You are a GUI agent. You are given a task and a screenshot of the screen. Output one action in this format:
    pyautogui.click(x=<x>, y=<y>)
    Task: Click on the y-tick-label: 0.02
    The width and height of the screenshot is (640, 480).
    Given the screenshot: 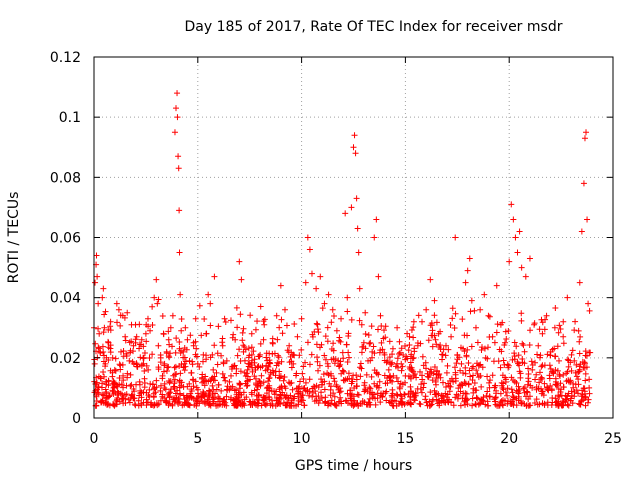 What is the action you would take?
    pyautogui.click(x=65, y=359)
    